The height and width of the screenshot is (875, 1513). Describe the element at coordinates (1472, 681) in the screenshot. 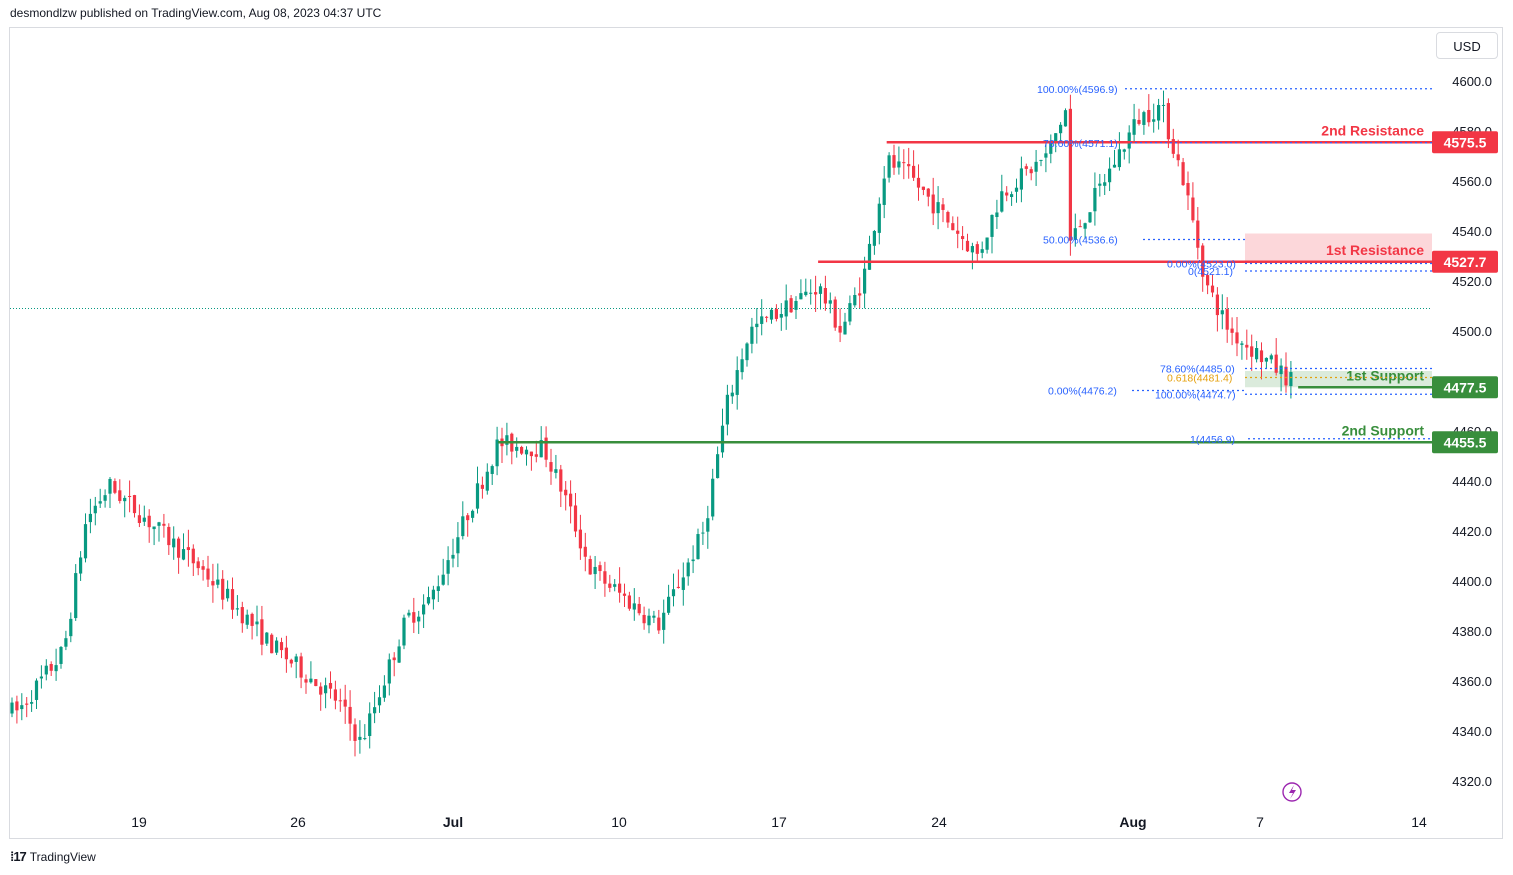

I see `price-tick-label: 4360.0` at that location.